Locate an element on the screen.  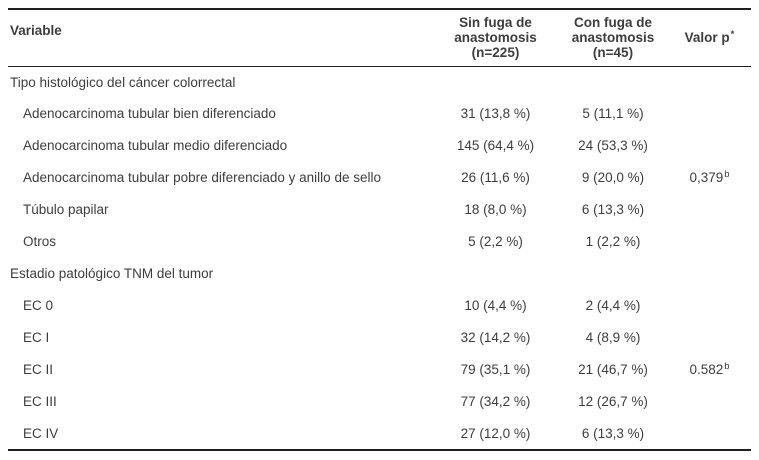
column-header-valor-p: Valor p* is located at coordinates (709, 37).